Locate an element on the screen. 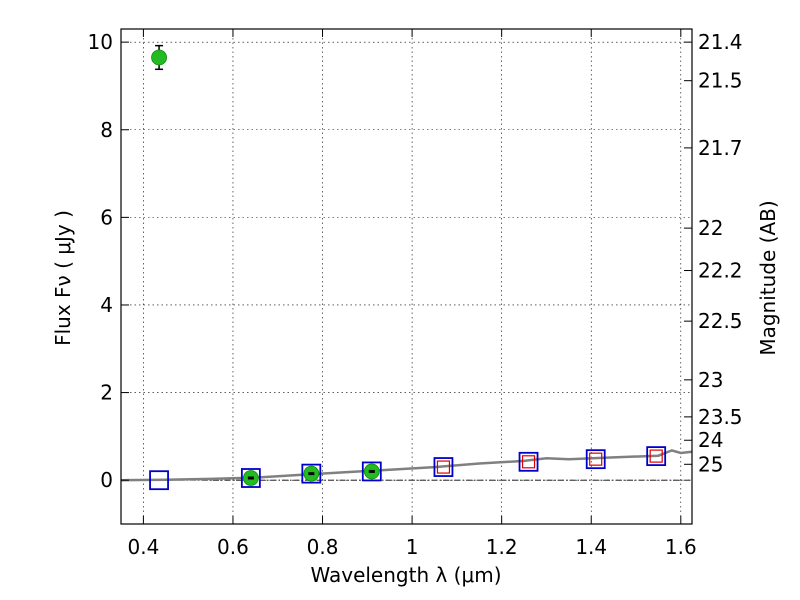 The width and height of the screenshot is (800, 600). y2-tick-label: 23 is located at coordinates (710, 380).